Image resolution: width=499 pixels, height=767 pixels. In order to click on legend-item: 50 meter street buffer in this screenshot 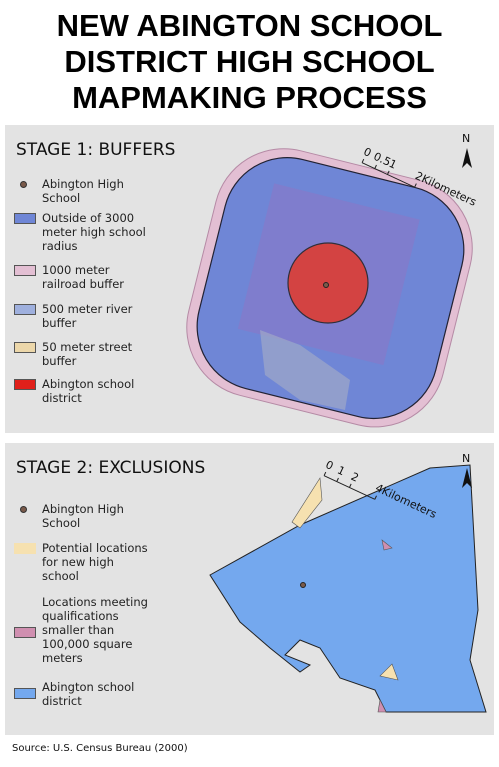, I will do `click(84, 354)`.